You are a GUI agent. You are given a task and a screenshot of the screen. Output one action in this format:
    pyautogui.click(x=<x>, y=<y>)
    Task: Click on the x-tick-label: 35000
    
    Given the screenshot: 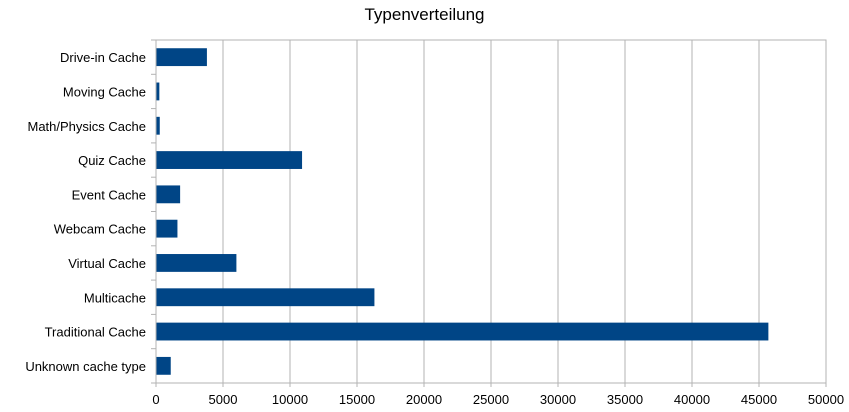 What is the action you would take?
    pyautogui.click(x=625, y=399)
    